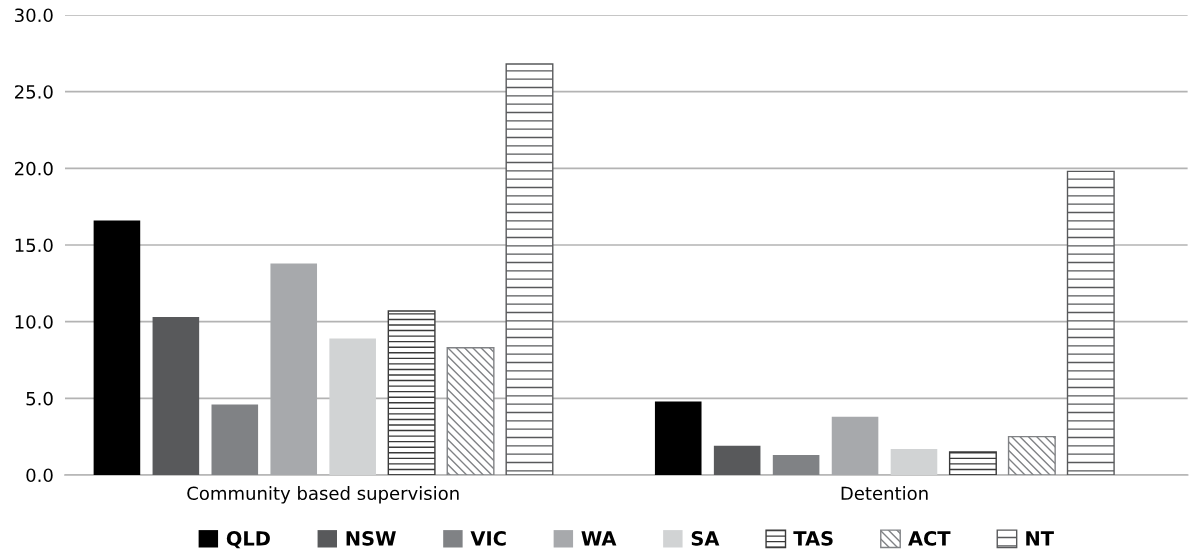 The width and height of the screenshot is (1190, 559). Describe the element at coordinates (705, 538) in the screenshot. I see `legend-label: SA` at that location.